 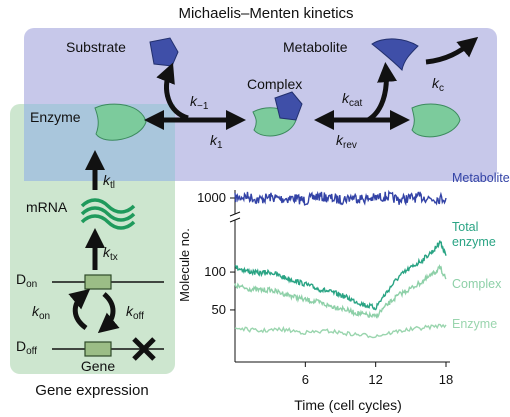 What do you see at coordinates (474, 324) in the screenshot?
I see `series-label-enzyme: Enzyme` at bounding box center [474, 324].